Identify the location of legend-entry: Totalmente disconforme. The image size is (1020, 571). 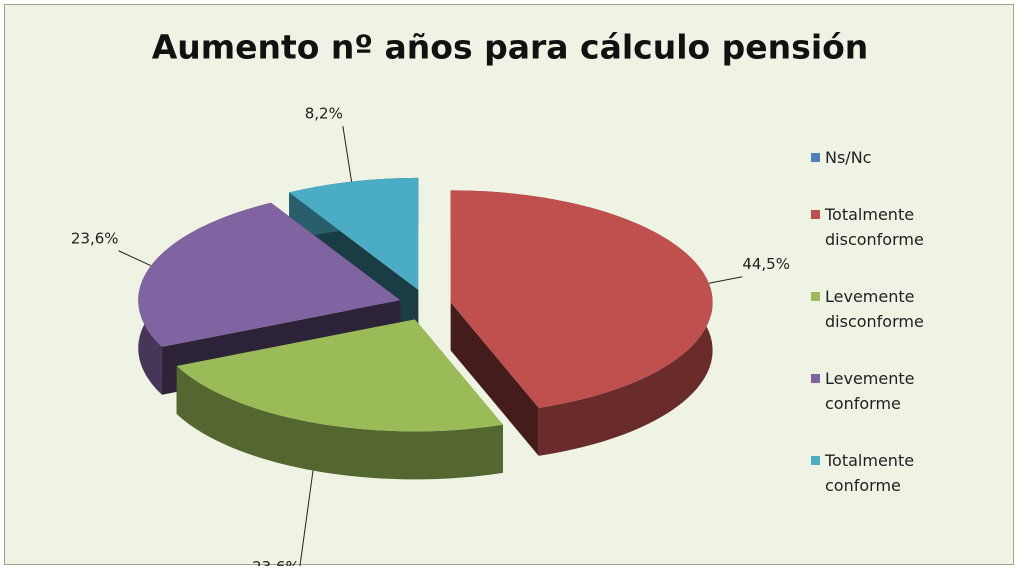
(880, 227).